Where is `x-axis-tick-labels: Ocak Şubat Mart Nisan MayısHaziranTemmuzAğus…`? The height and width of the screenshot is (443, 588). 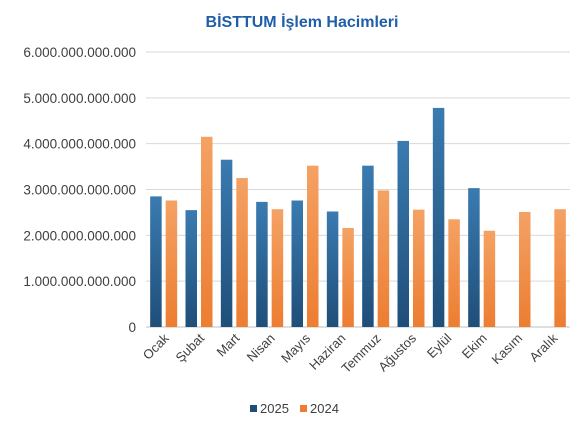
x-axis-tick-labels: Ocak Şubat Mart Nisan MayısHaziranTemmuzAğus… is located at coordinates (350, 353).